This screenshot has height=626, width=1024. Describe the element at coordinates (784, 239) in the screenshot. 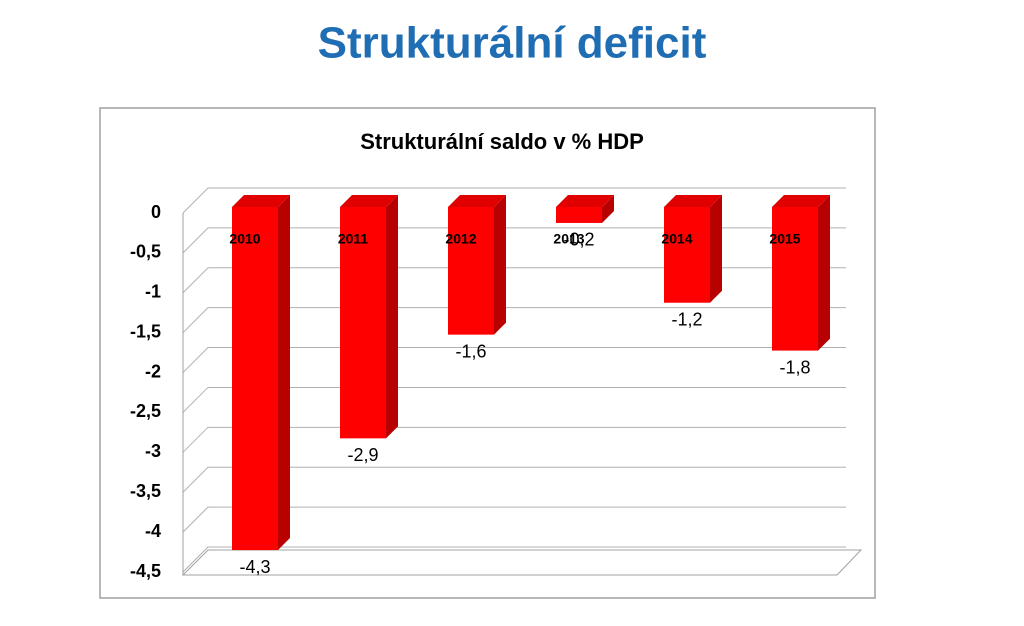

I see `x-tick-label: 2015` at that location.